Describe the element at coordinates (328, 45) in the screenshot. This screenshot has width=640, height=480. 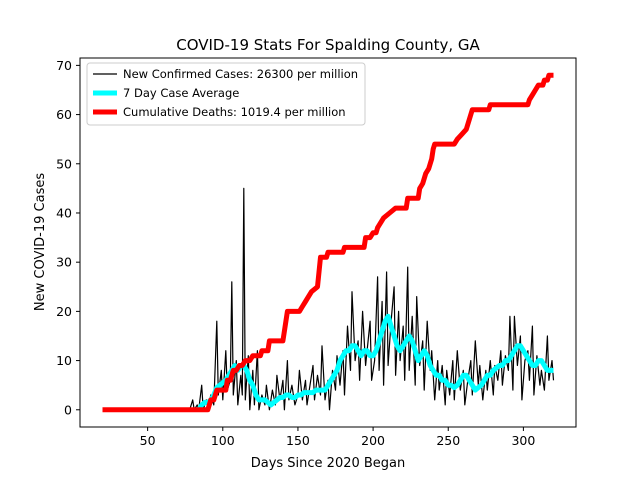
I see `chart-title: COVID-19 Stats For Spalding County, GA` at that location.